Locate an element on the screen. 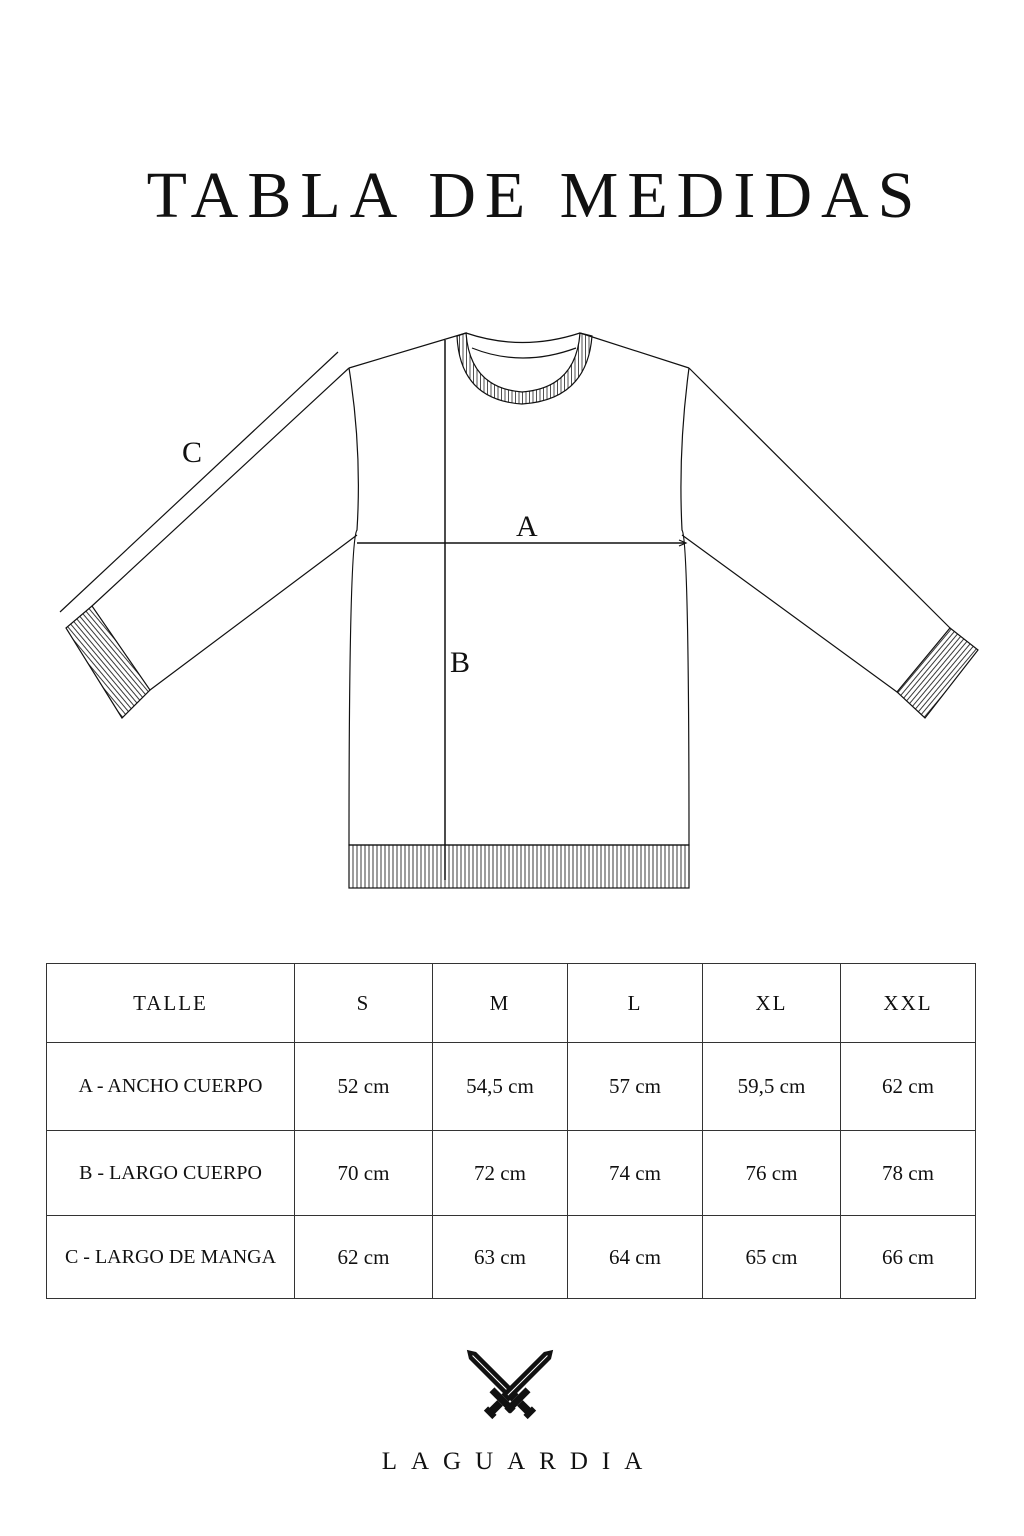 The image size is (1024, 1536). table-cell: 63 cm is located at coordinates (500, 1257).